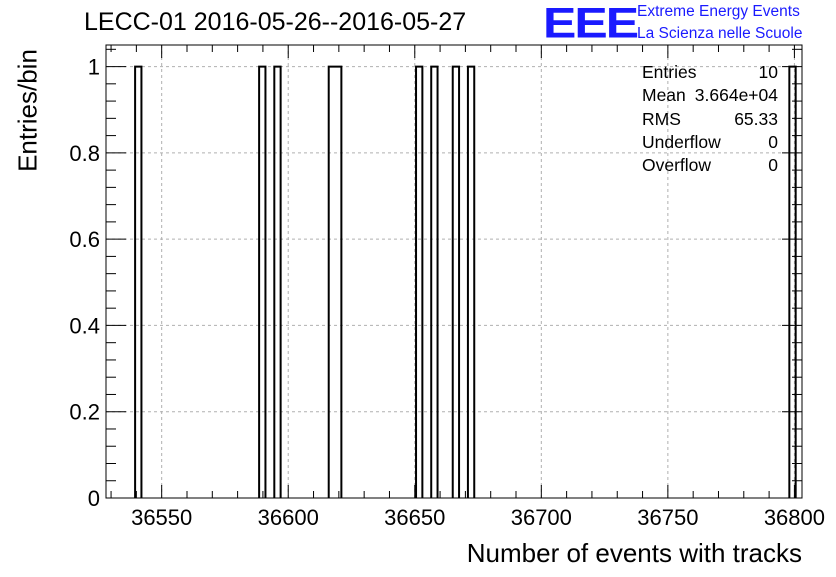 The height and width of the screenshot is (577, 836). I want to click on y-tick-label: 0, so click(94, 498).